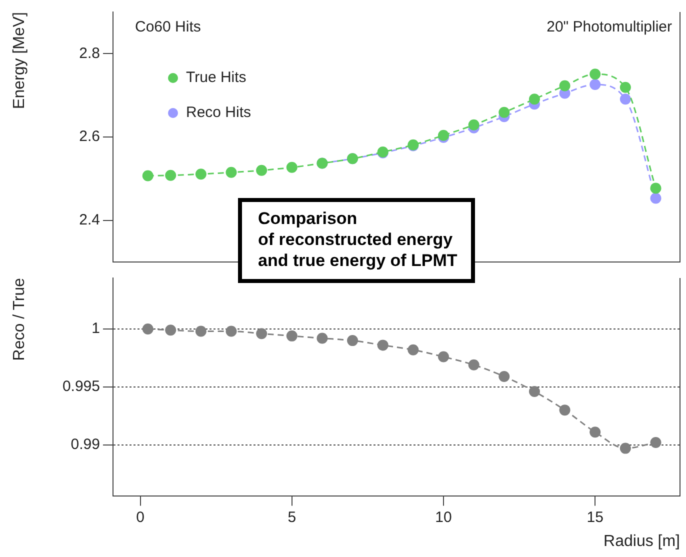  Describe the element at coordinates (219, 113) in the screenshot. I see `legend-label: Reco Hits` at that location.